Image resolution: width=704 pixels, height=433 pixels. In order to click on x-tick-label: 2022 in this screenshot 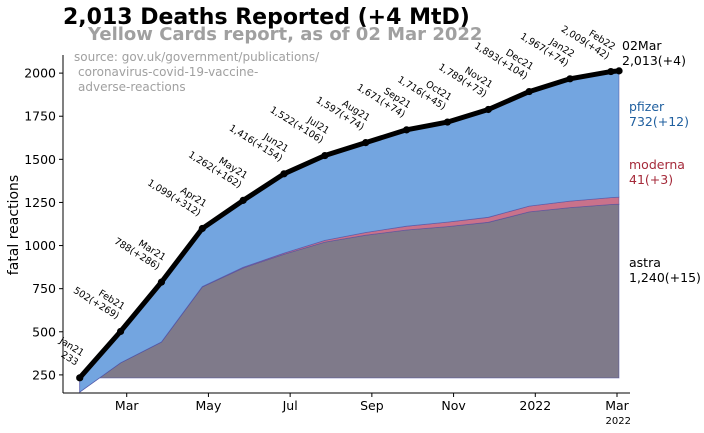, I will do `click(535, 405)`.